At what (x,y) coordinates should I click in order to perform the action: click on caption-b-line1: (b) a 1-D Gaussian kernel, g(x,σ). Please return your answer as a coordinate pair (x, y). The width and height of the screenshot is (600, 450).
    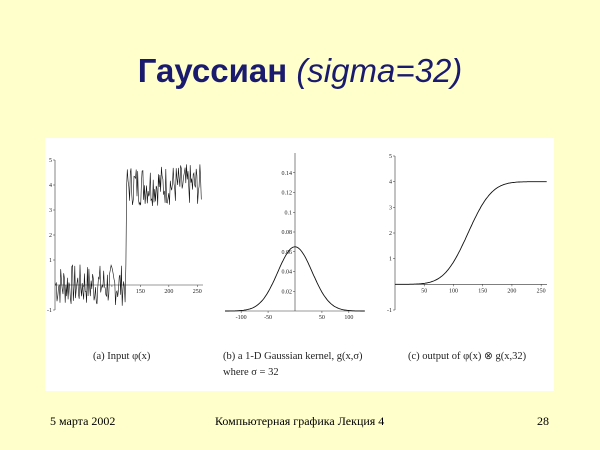
    Looking at the image, I should click on (293, 356).